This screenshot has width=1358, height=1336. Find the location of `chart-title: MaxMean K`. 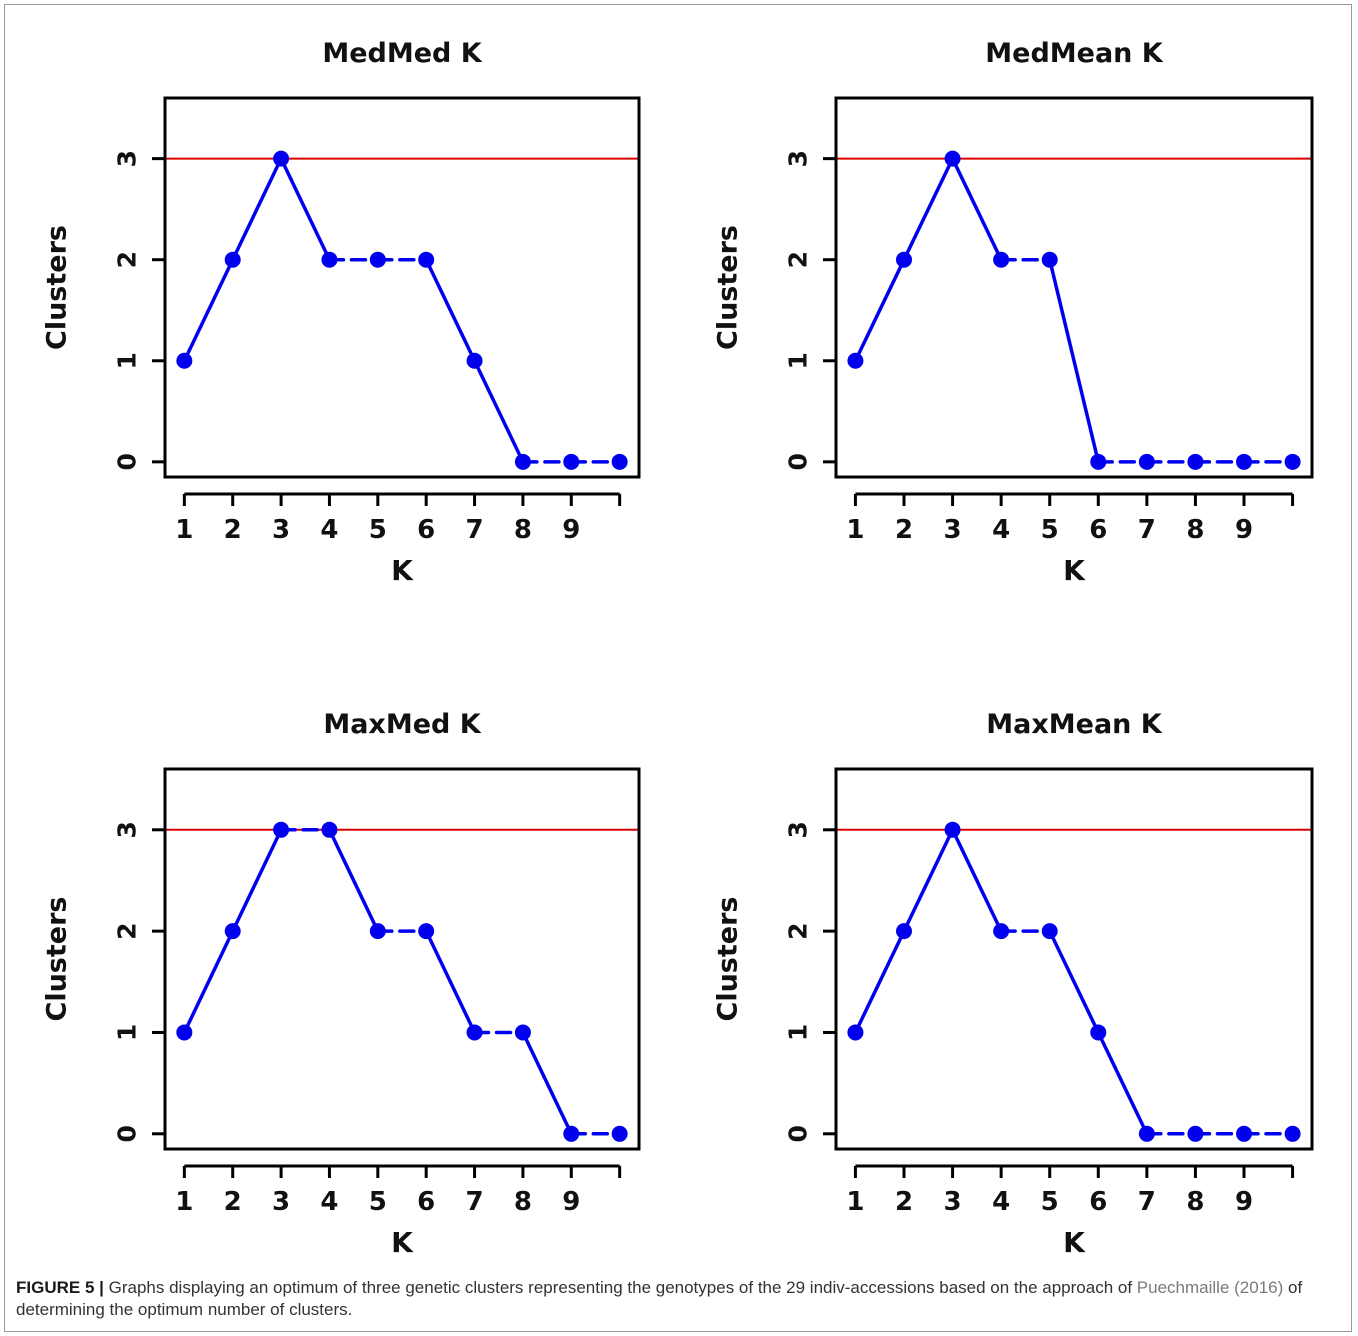

chart-title: MaxMean K is located at coordinates (1074, 724).